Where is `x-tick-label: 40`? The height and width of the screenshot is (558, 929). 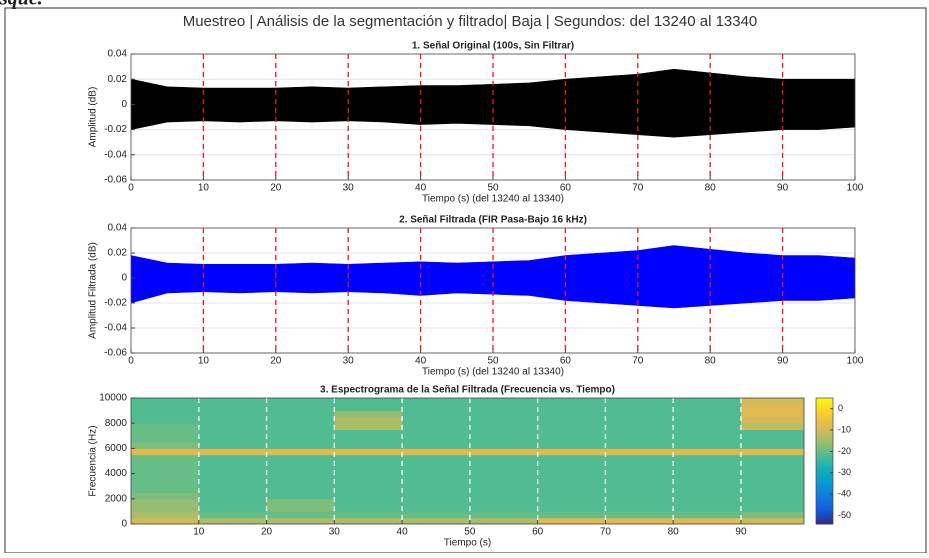 x-tick-label: 40 is located at coordinates (403, 532).